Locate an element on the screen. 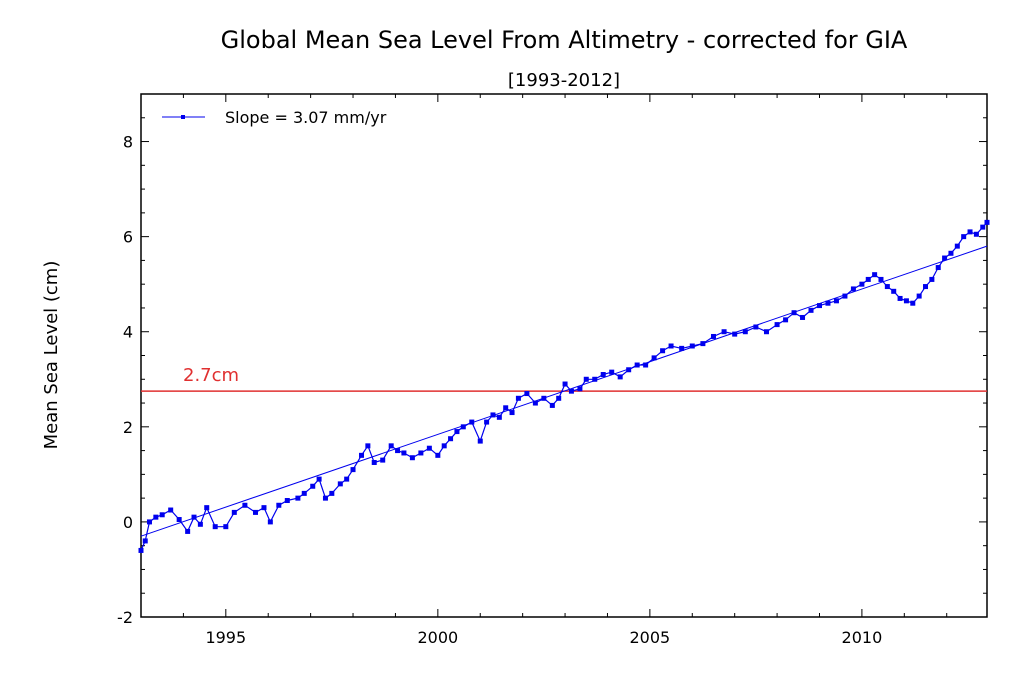 The width and height of the screenshot is (1024, 680). chart-subtitle: [1993-2012] is located at coordinates (564, 80).